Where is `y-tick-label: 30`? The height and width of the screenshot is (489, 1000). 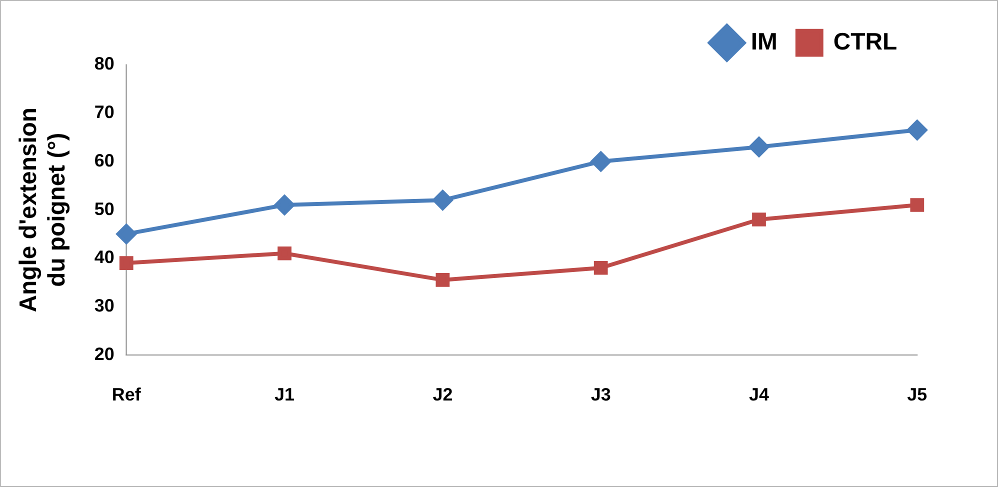
y-tick-label: 30 is located at coordinates (104, 306).